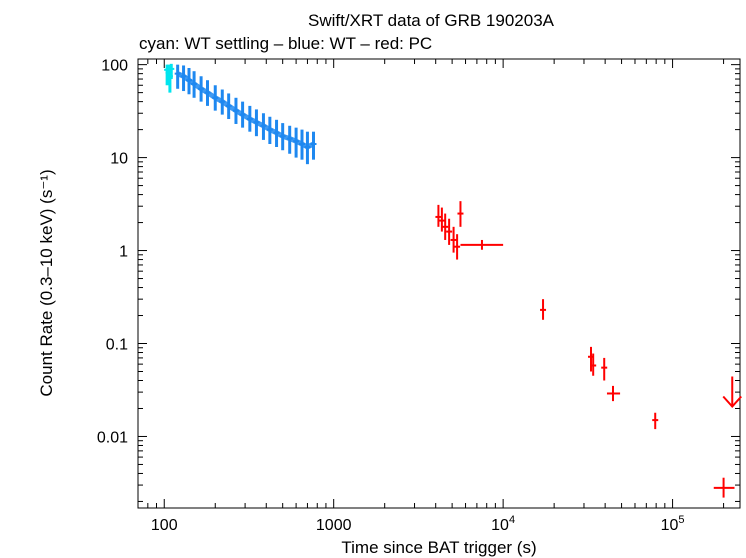  Describe the element at coordinates (119, 159) in the screenshot. I see `y-tick-label: 10` at that location.